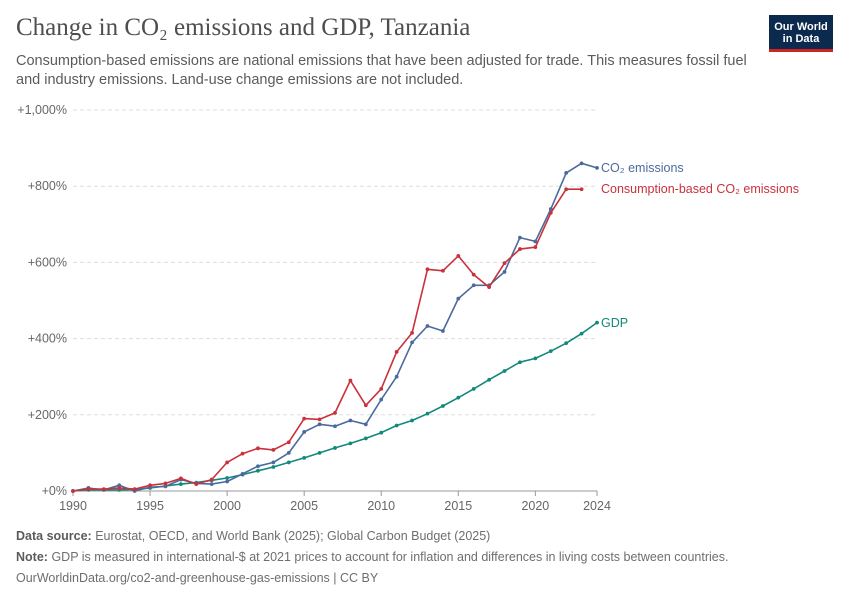 This screenshot has width=850, height=600. Describe the element at coordinates (381, 506) in the screenshot. I see `x-tick-label: 2010` at that location.